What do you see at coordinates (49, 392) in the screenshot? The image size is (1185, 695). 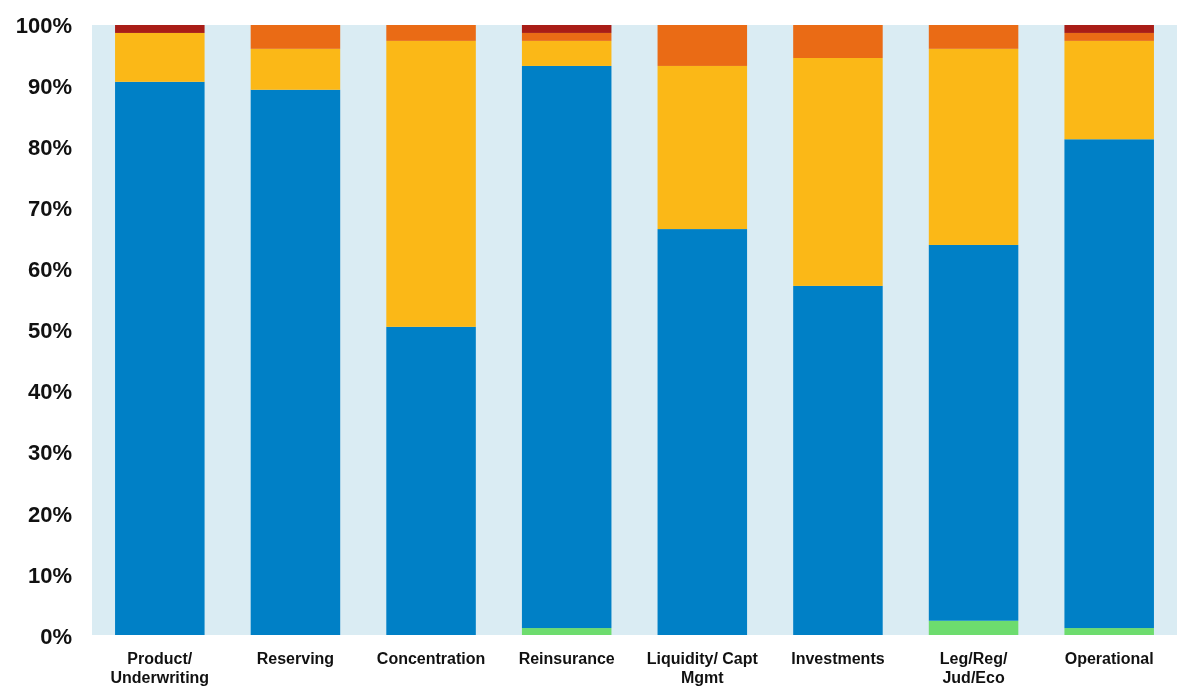 I see `y-tick-label: 40%` at bounding box center [49, 392].